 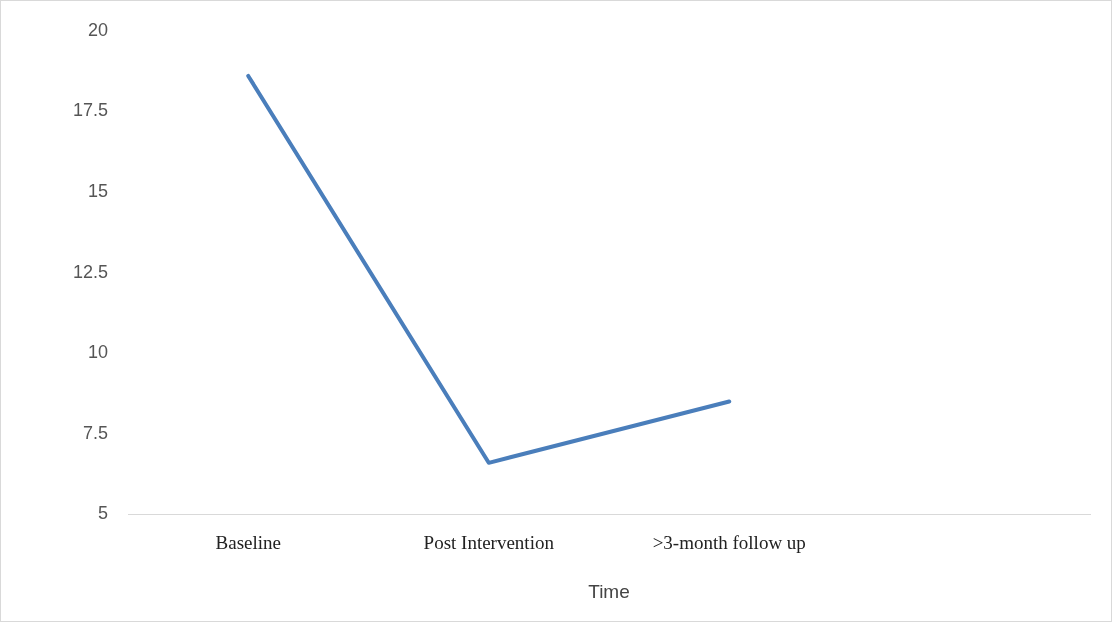 What do you see at coordinates (90, 271) in the screenshot?
I see `y-tick-label: 12.5` at bounding box center [90, 271].